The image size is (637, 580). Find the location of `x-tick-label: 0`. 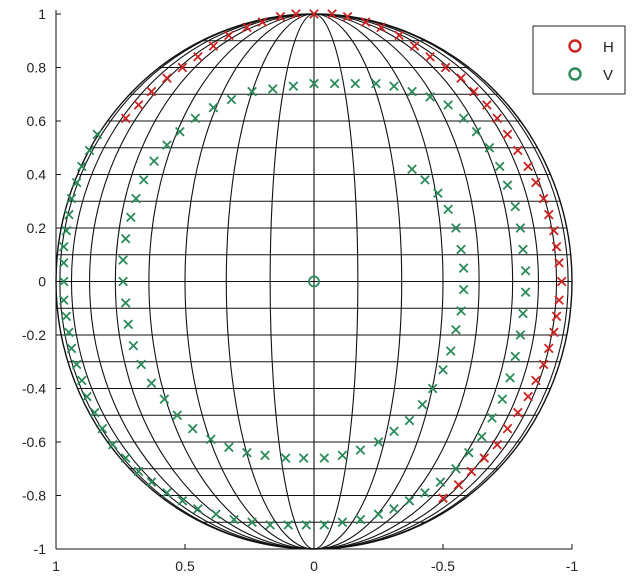

x-tick-label: 0 is located at coordinates (314, 566).